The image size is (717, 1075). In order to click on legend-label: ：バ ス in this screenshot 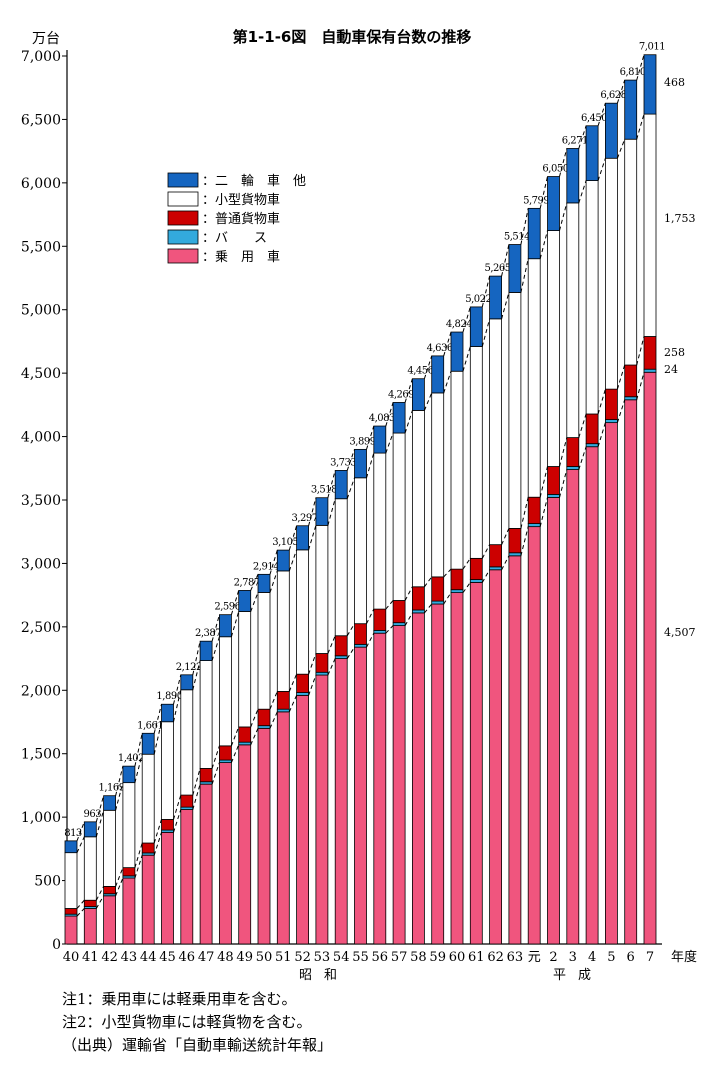, I will do `click(234, 238)`.